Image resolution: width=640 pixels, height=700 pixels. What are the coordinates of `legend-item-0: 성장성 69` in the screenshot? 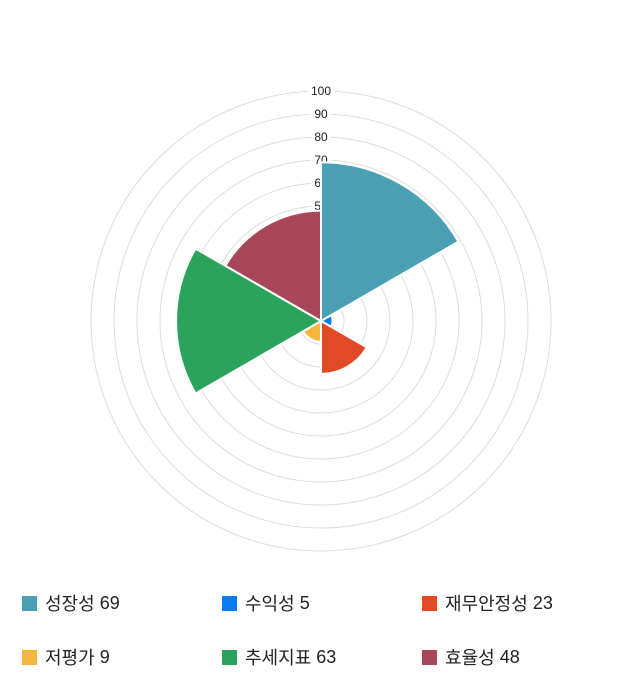 It's located at (122, 603).